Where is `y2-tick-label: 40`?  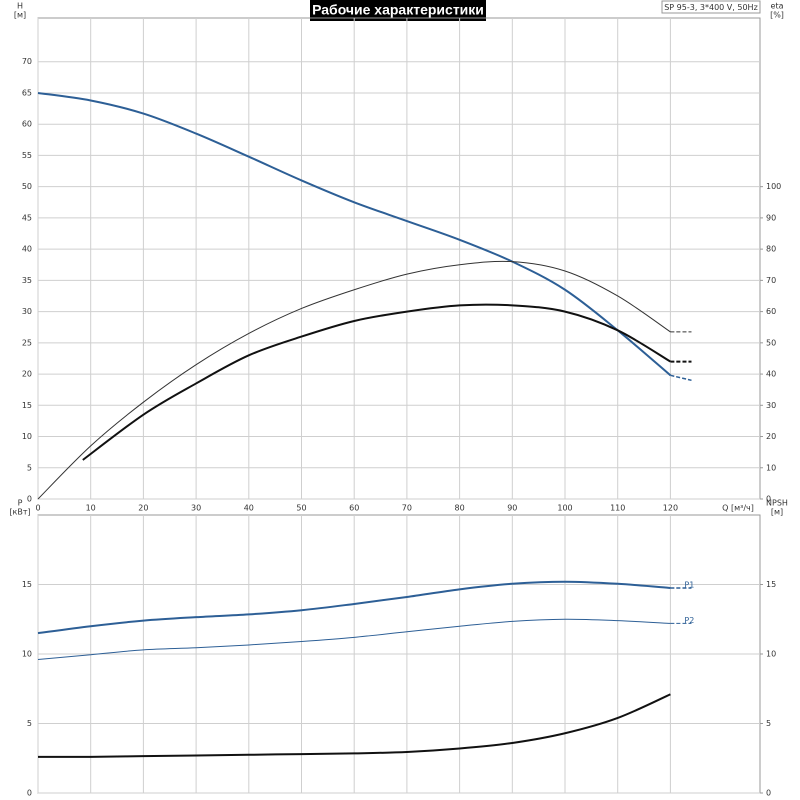 y2-tick-label: 40 is located at coordinates (771, 374).